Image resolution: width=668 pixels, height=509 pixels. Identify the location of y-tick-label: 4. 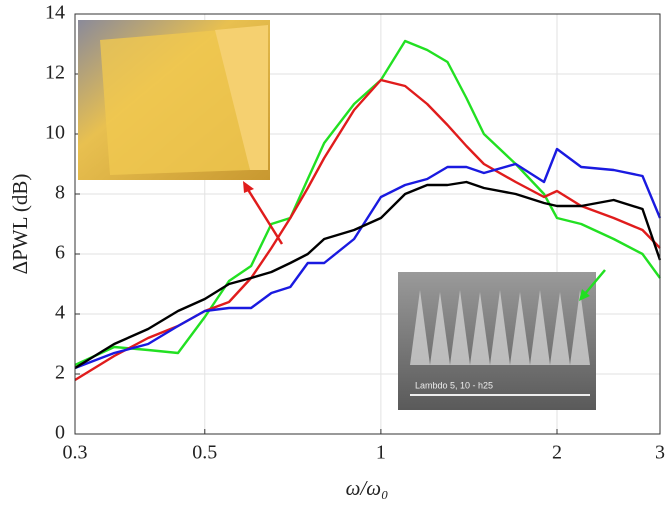
(60, 313).